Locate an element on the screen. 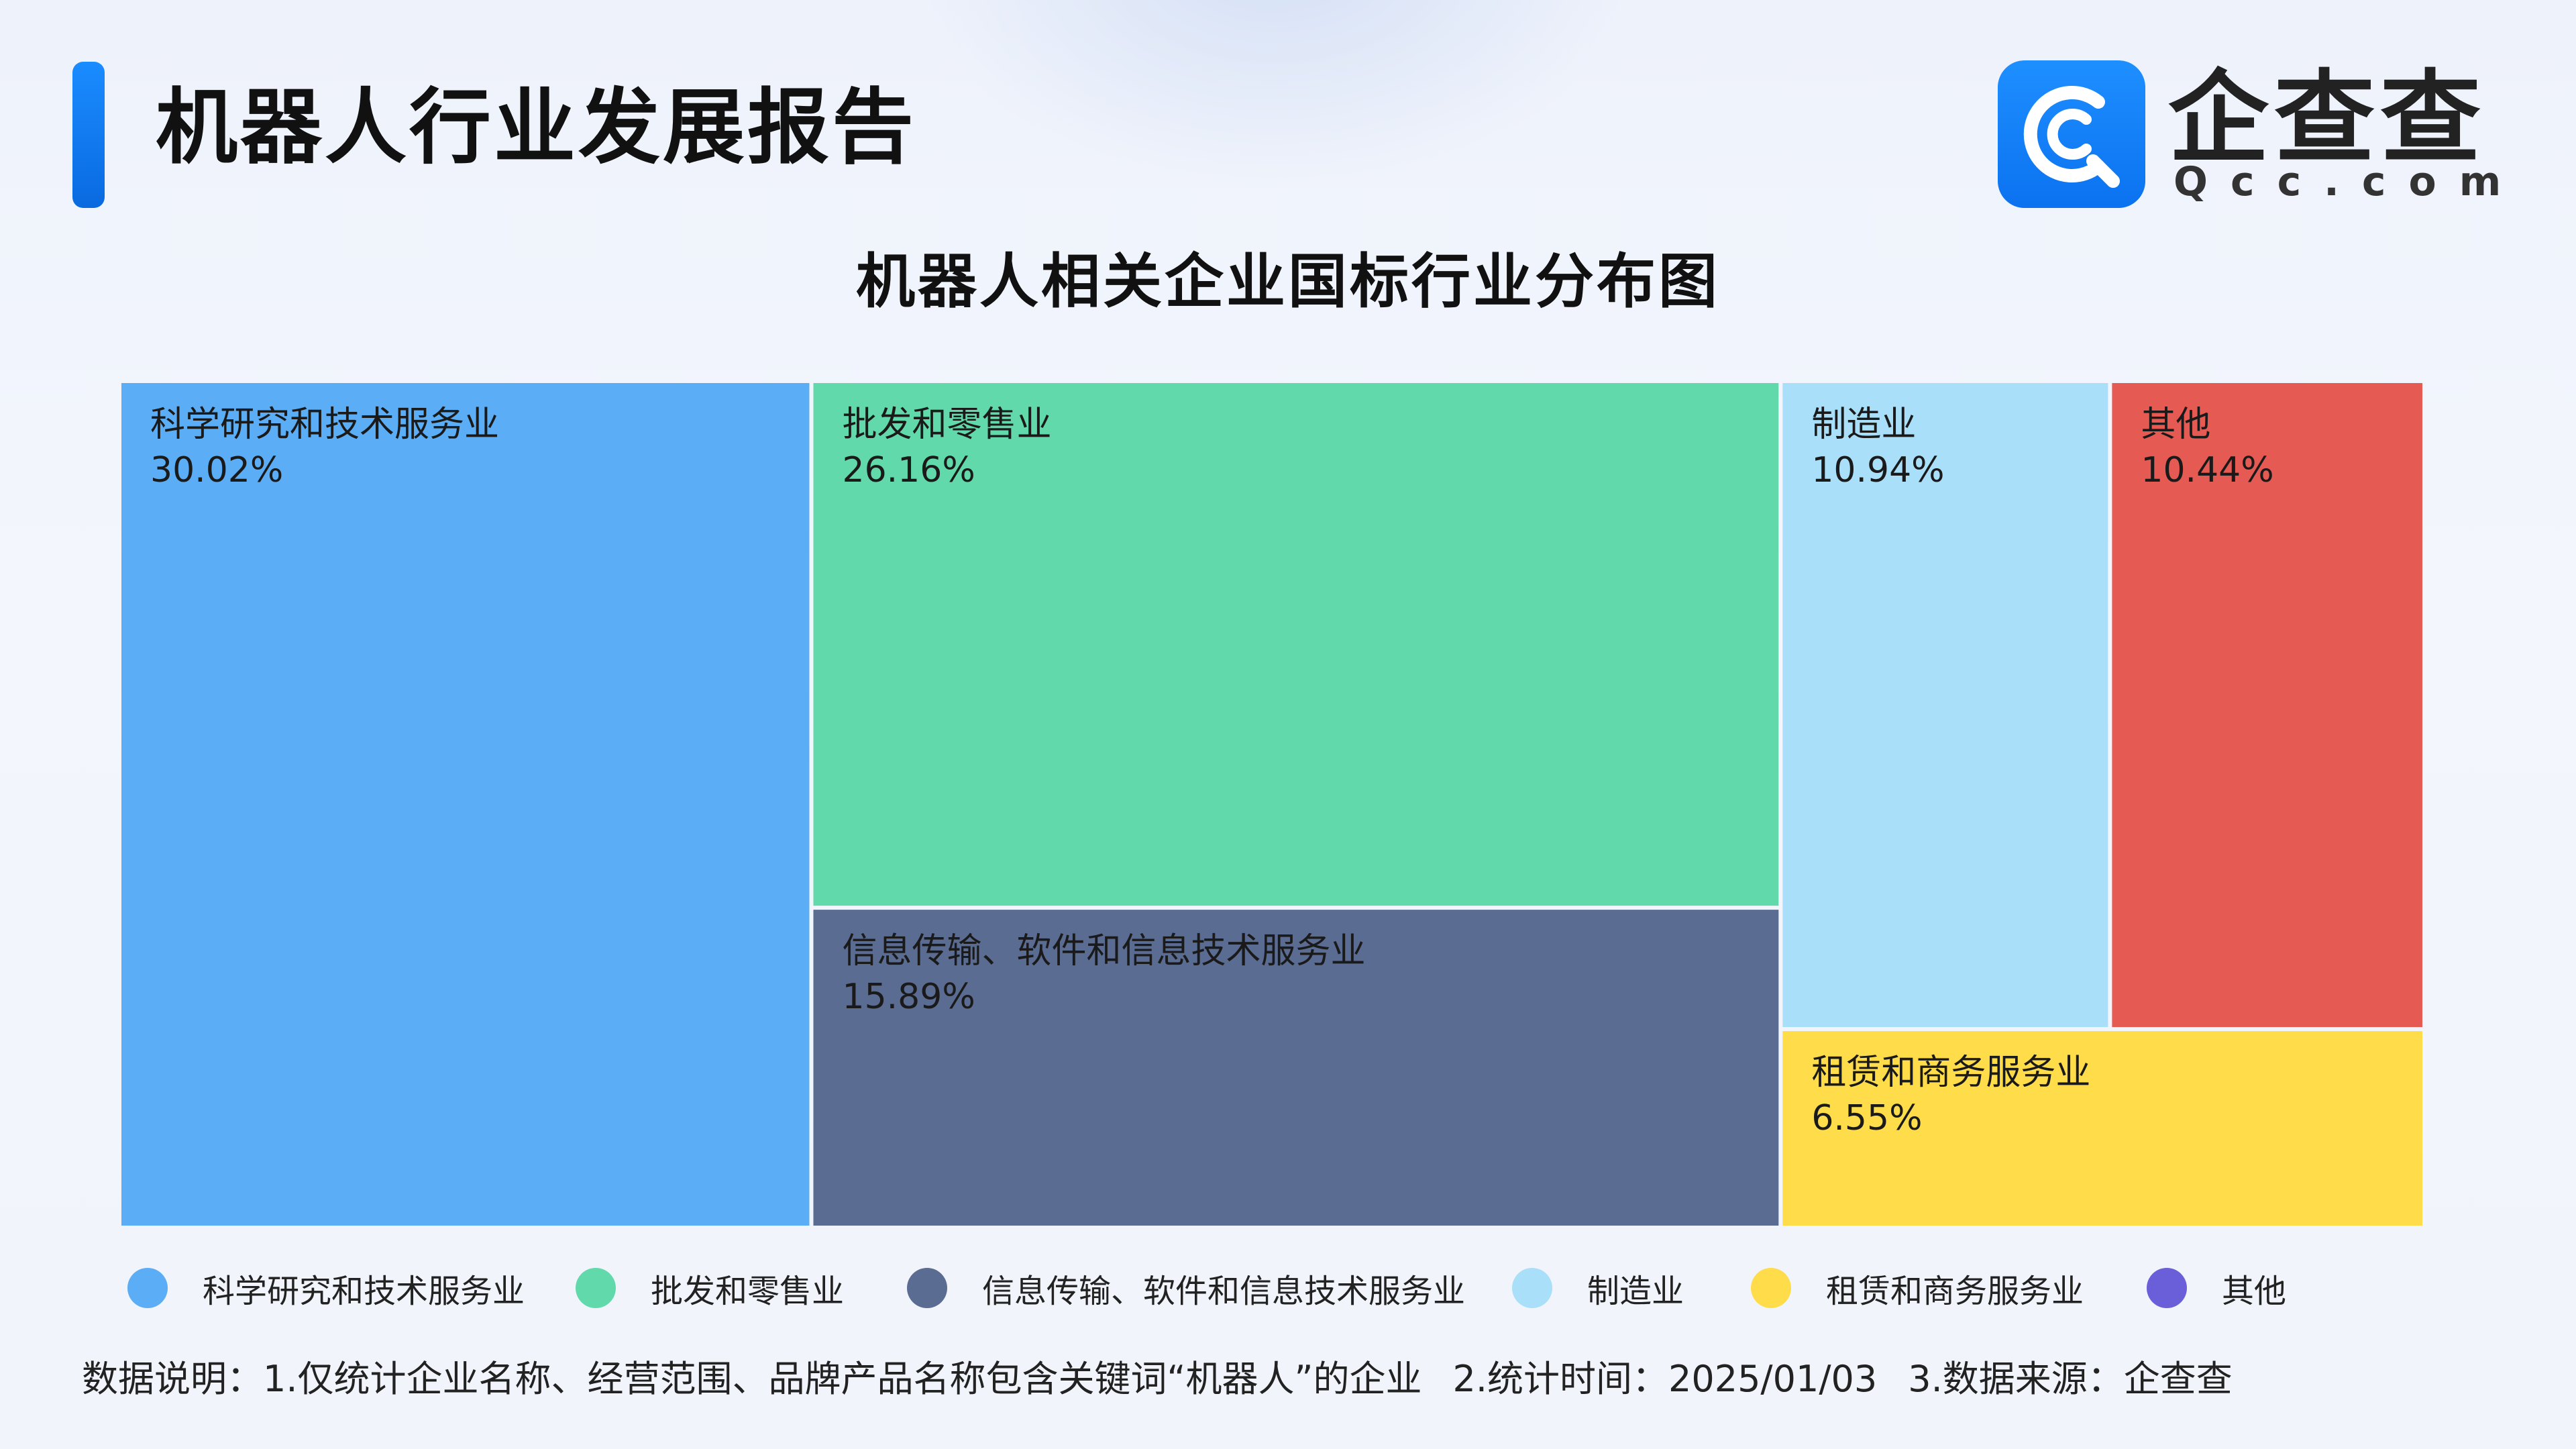 This screenshot has width=2576, height=1449. footnote-note-3: 3.数据来源：企查查 is located at coordinates (2070, 1379).